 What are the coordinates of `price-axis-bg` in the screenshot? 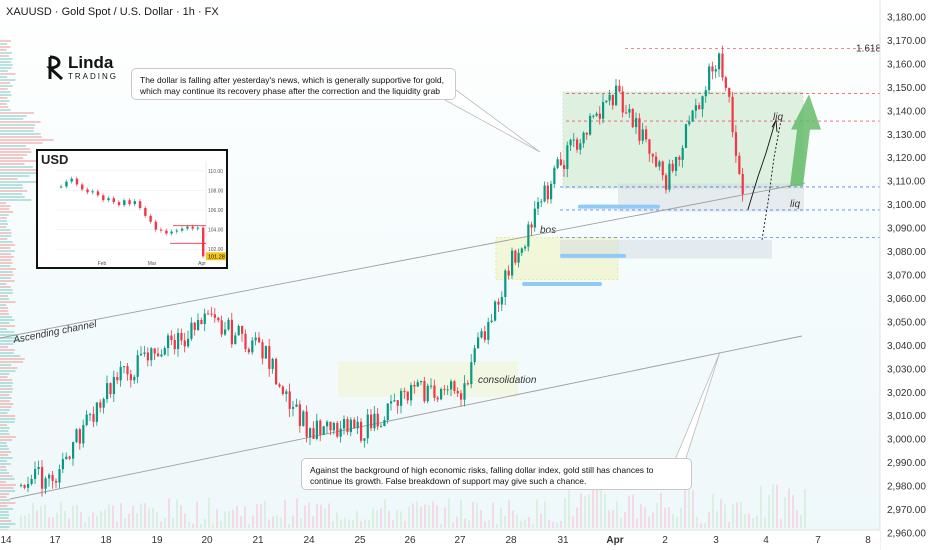 It's located at (906, 275).